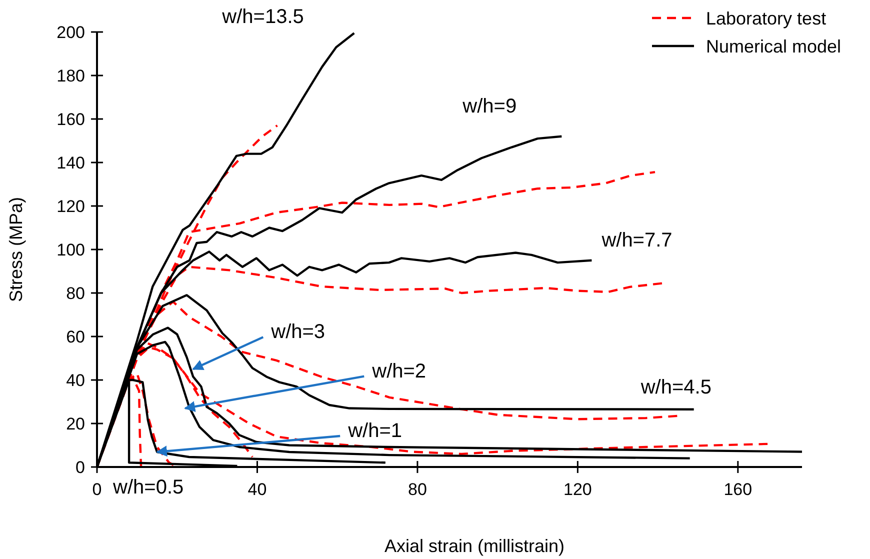 The width and height of the screenshot is (870, 559). Describe the element at coordinates (374, 431) in the screenshot. I see `annotation: w/h=1` at that location.